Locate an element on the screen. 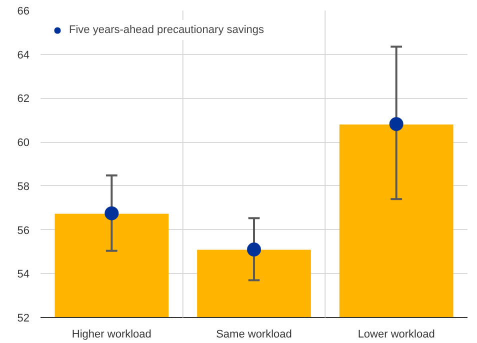  y-tick-label: 60 is located at coordinates (23, 143).